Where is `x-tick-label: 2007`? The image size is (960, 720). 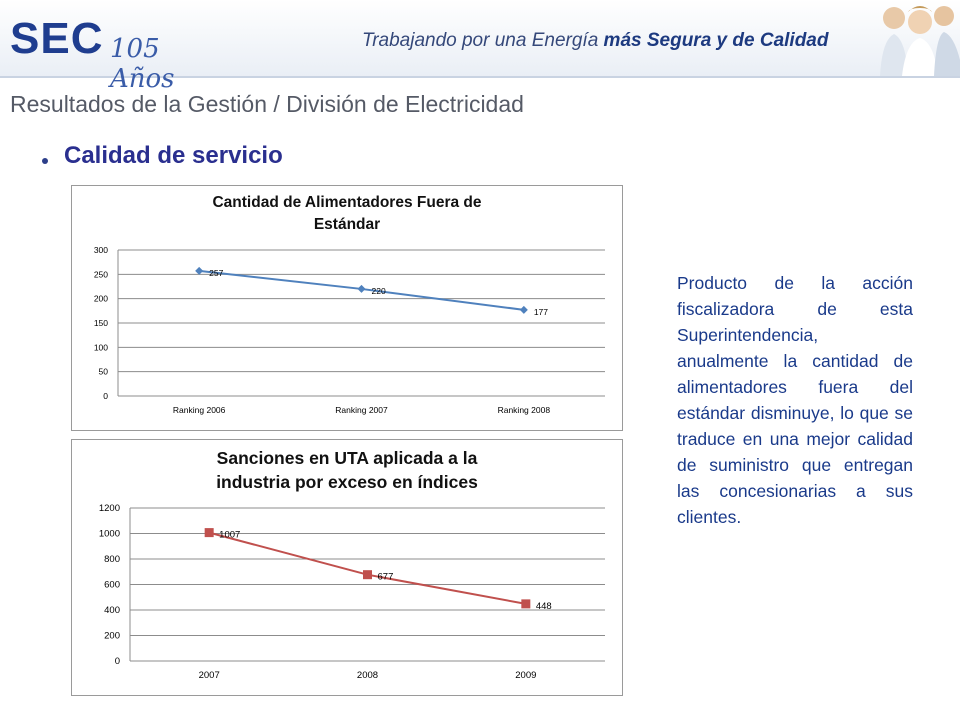
x-tick-label: 2007 is located at coordinates (209, 675).